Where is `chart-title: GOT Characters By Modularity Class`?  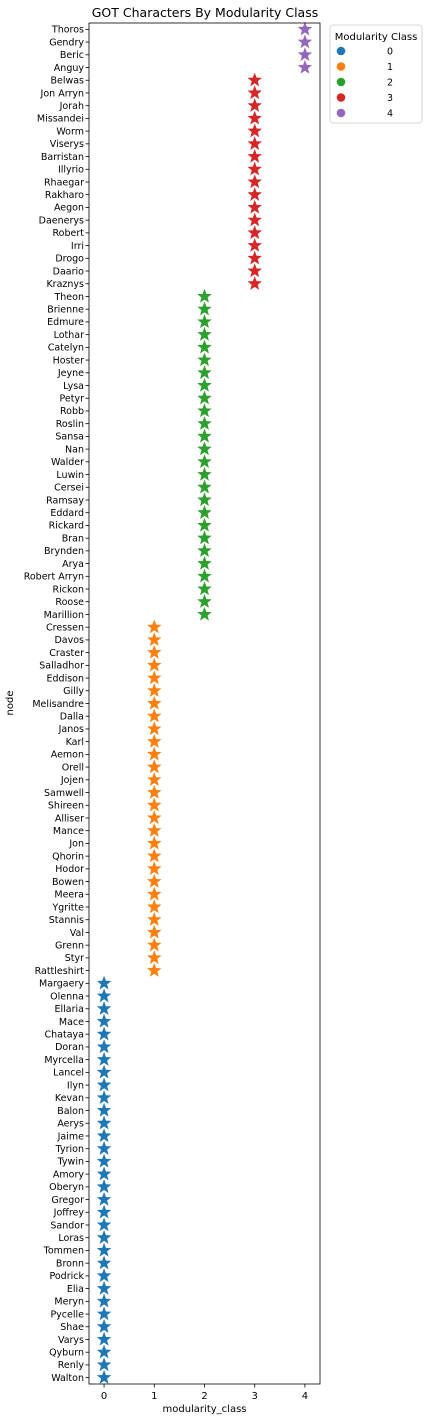
chart-title: GOT Characters By Modularity Class is located at coordinates (205, 12).